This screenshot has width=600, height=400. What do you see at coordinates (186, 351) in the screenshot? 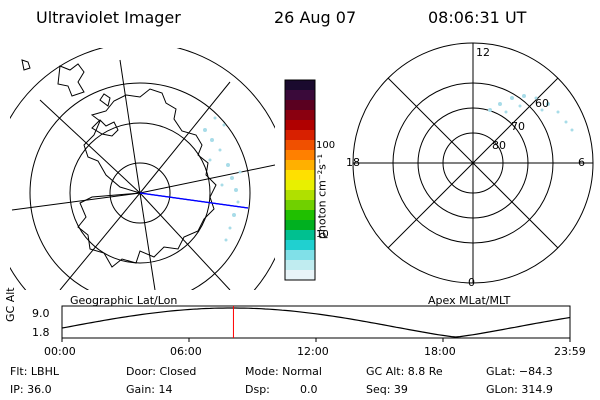
I see `xtick-0600: 06:00` at bounding box center [186, 351].